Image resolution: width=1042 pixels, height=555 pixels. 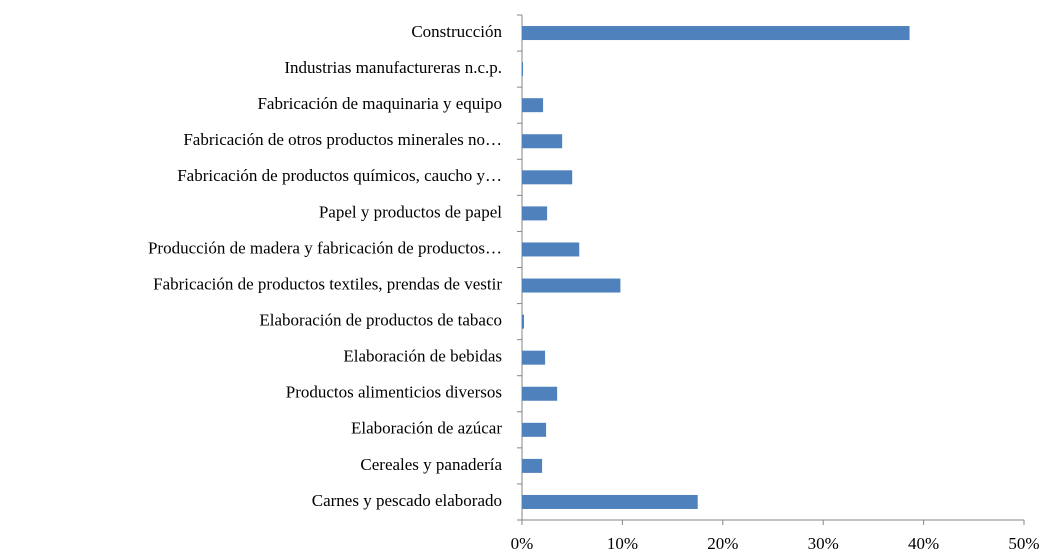 I want to click on y-tick-label: Fabricación de maquinaria y equipo, so click(x=379, y=103).